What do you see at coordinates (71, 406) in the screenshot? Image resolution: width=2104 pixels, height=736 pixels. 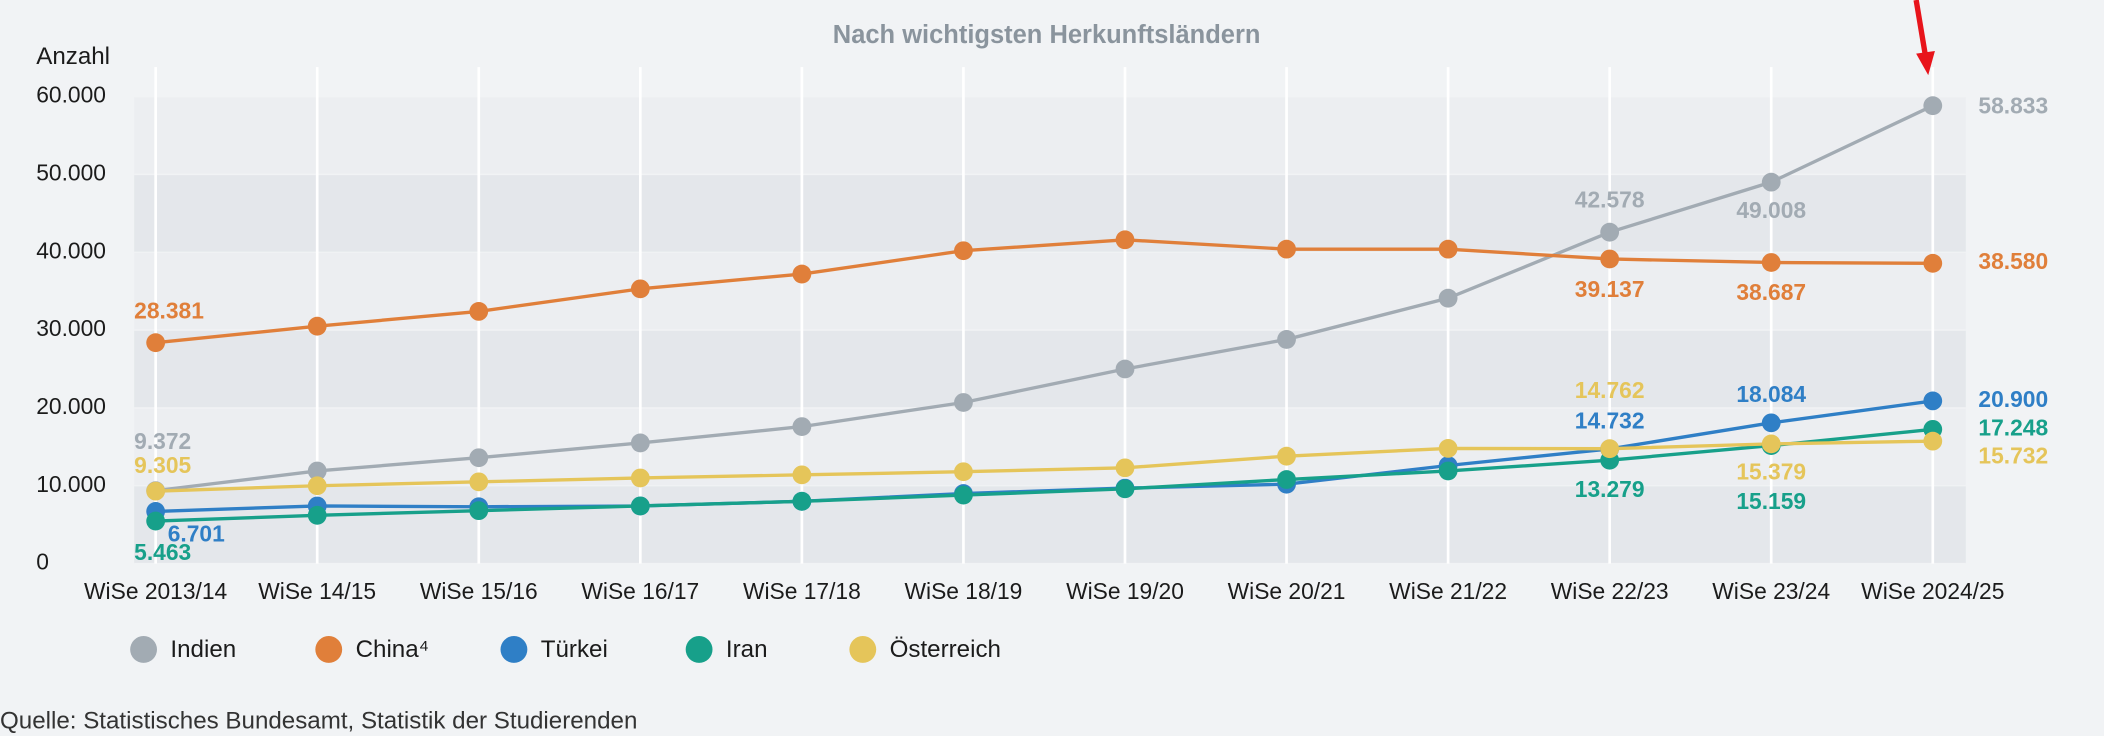 I see `y-tick-label: 20.000` at bounding box center [71, 406].